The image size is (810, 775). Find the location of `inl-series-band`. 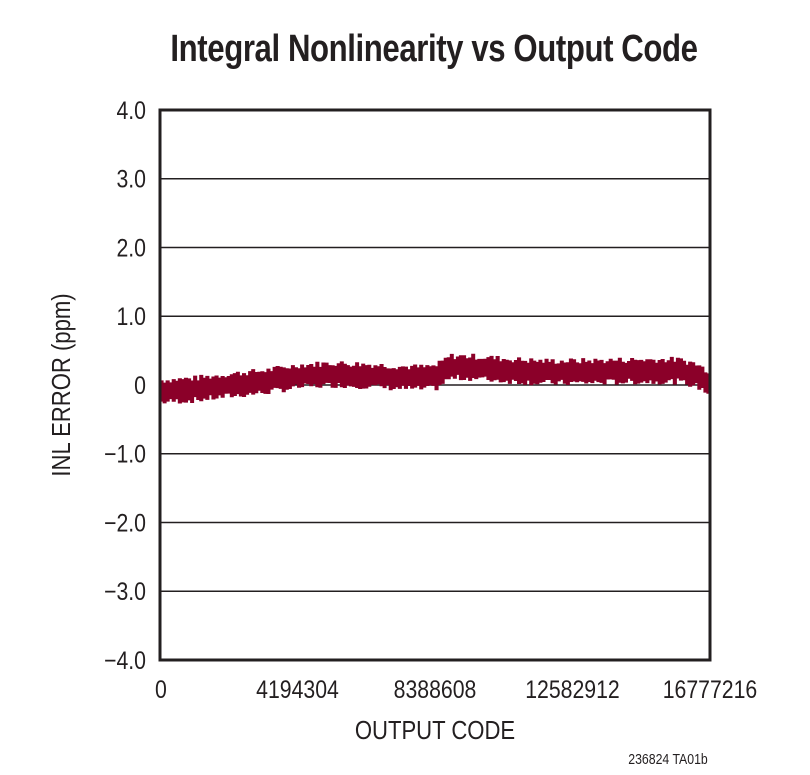

inl-series-band is located at coordinates (435, 378).